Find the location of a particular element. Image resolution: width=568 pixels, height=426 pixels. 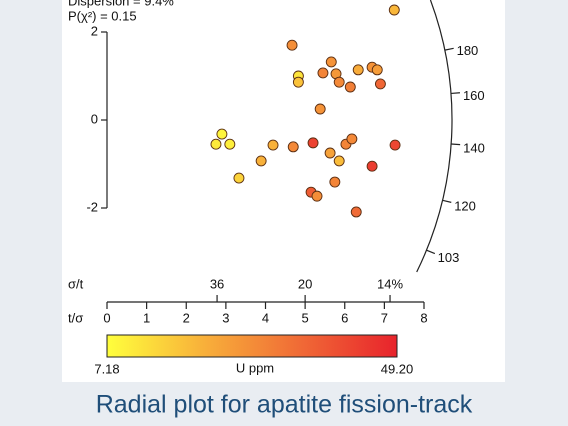

radial-tick-label: 140 is located at coordinates (474, 147).